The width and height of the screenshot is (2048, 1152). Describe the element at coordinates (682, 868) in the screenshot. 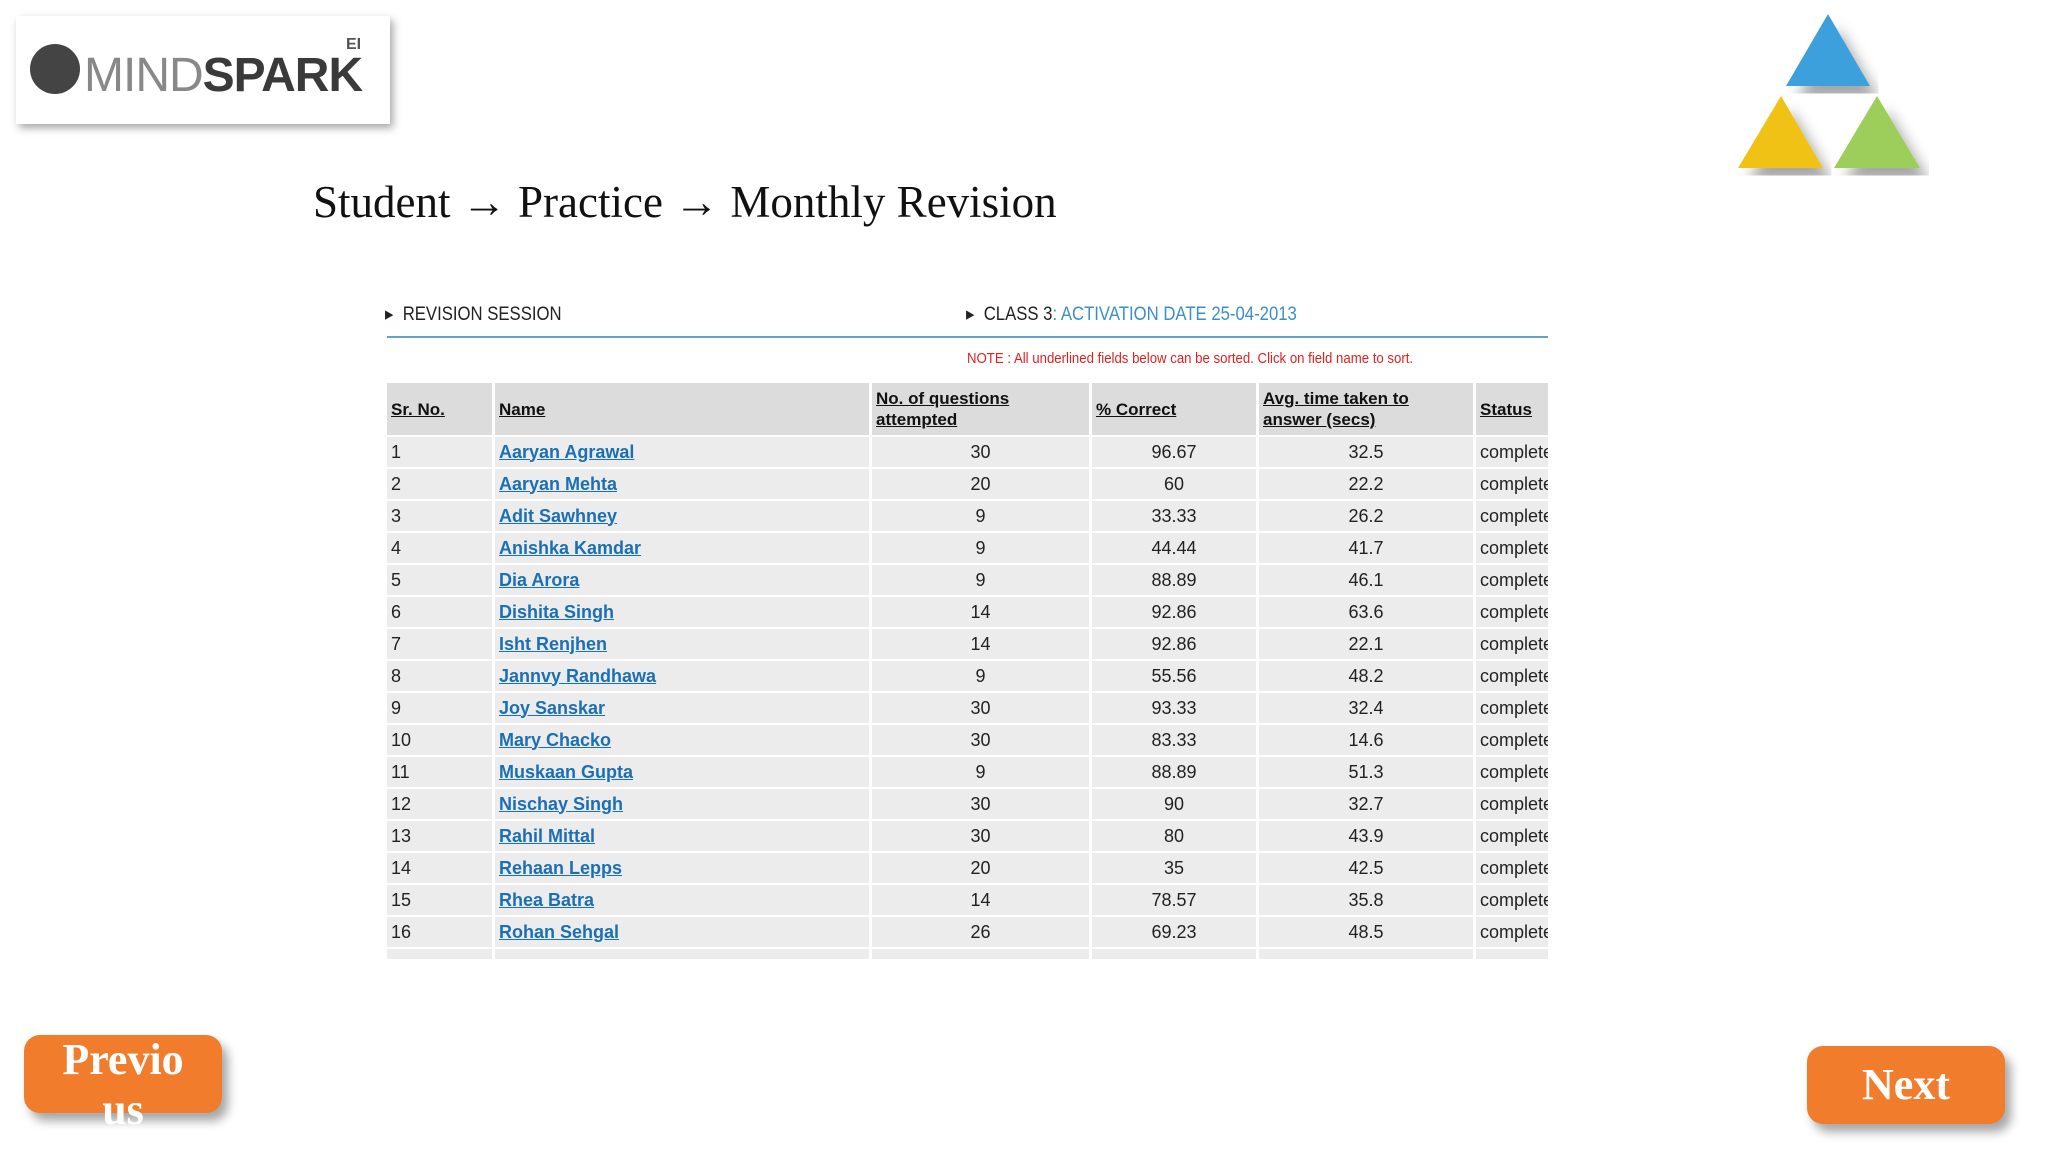

I see `name-cell: Rehaan Lepps` at that location.